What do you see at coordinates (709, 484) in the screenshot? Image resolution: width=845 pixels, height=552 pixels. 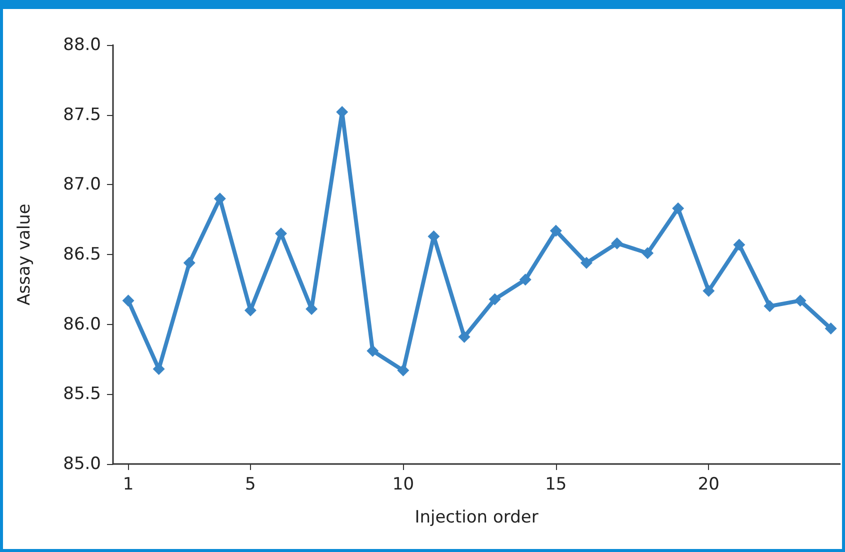 I see `x-tick-label: 20` at bounding box center [709, 484].